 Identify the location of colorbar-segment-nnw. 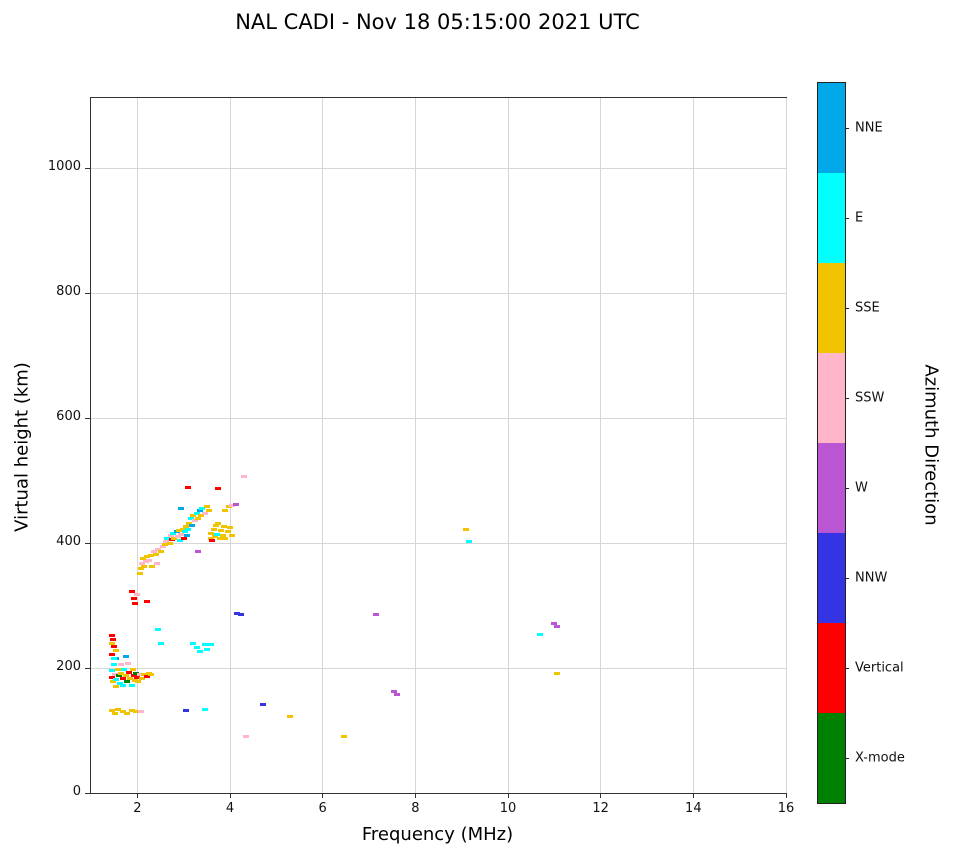
(831, 578).